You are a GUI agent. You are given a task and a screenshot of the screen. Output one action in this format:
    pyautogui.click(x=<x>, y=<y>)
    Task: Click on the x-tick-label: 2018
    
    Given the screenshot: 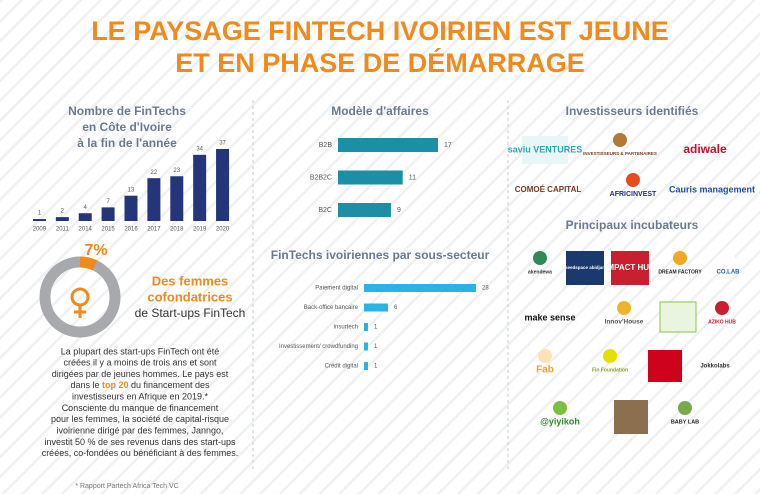 What is the action you would take?
    pyautogui.click(x=177, y=230)
    